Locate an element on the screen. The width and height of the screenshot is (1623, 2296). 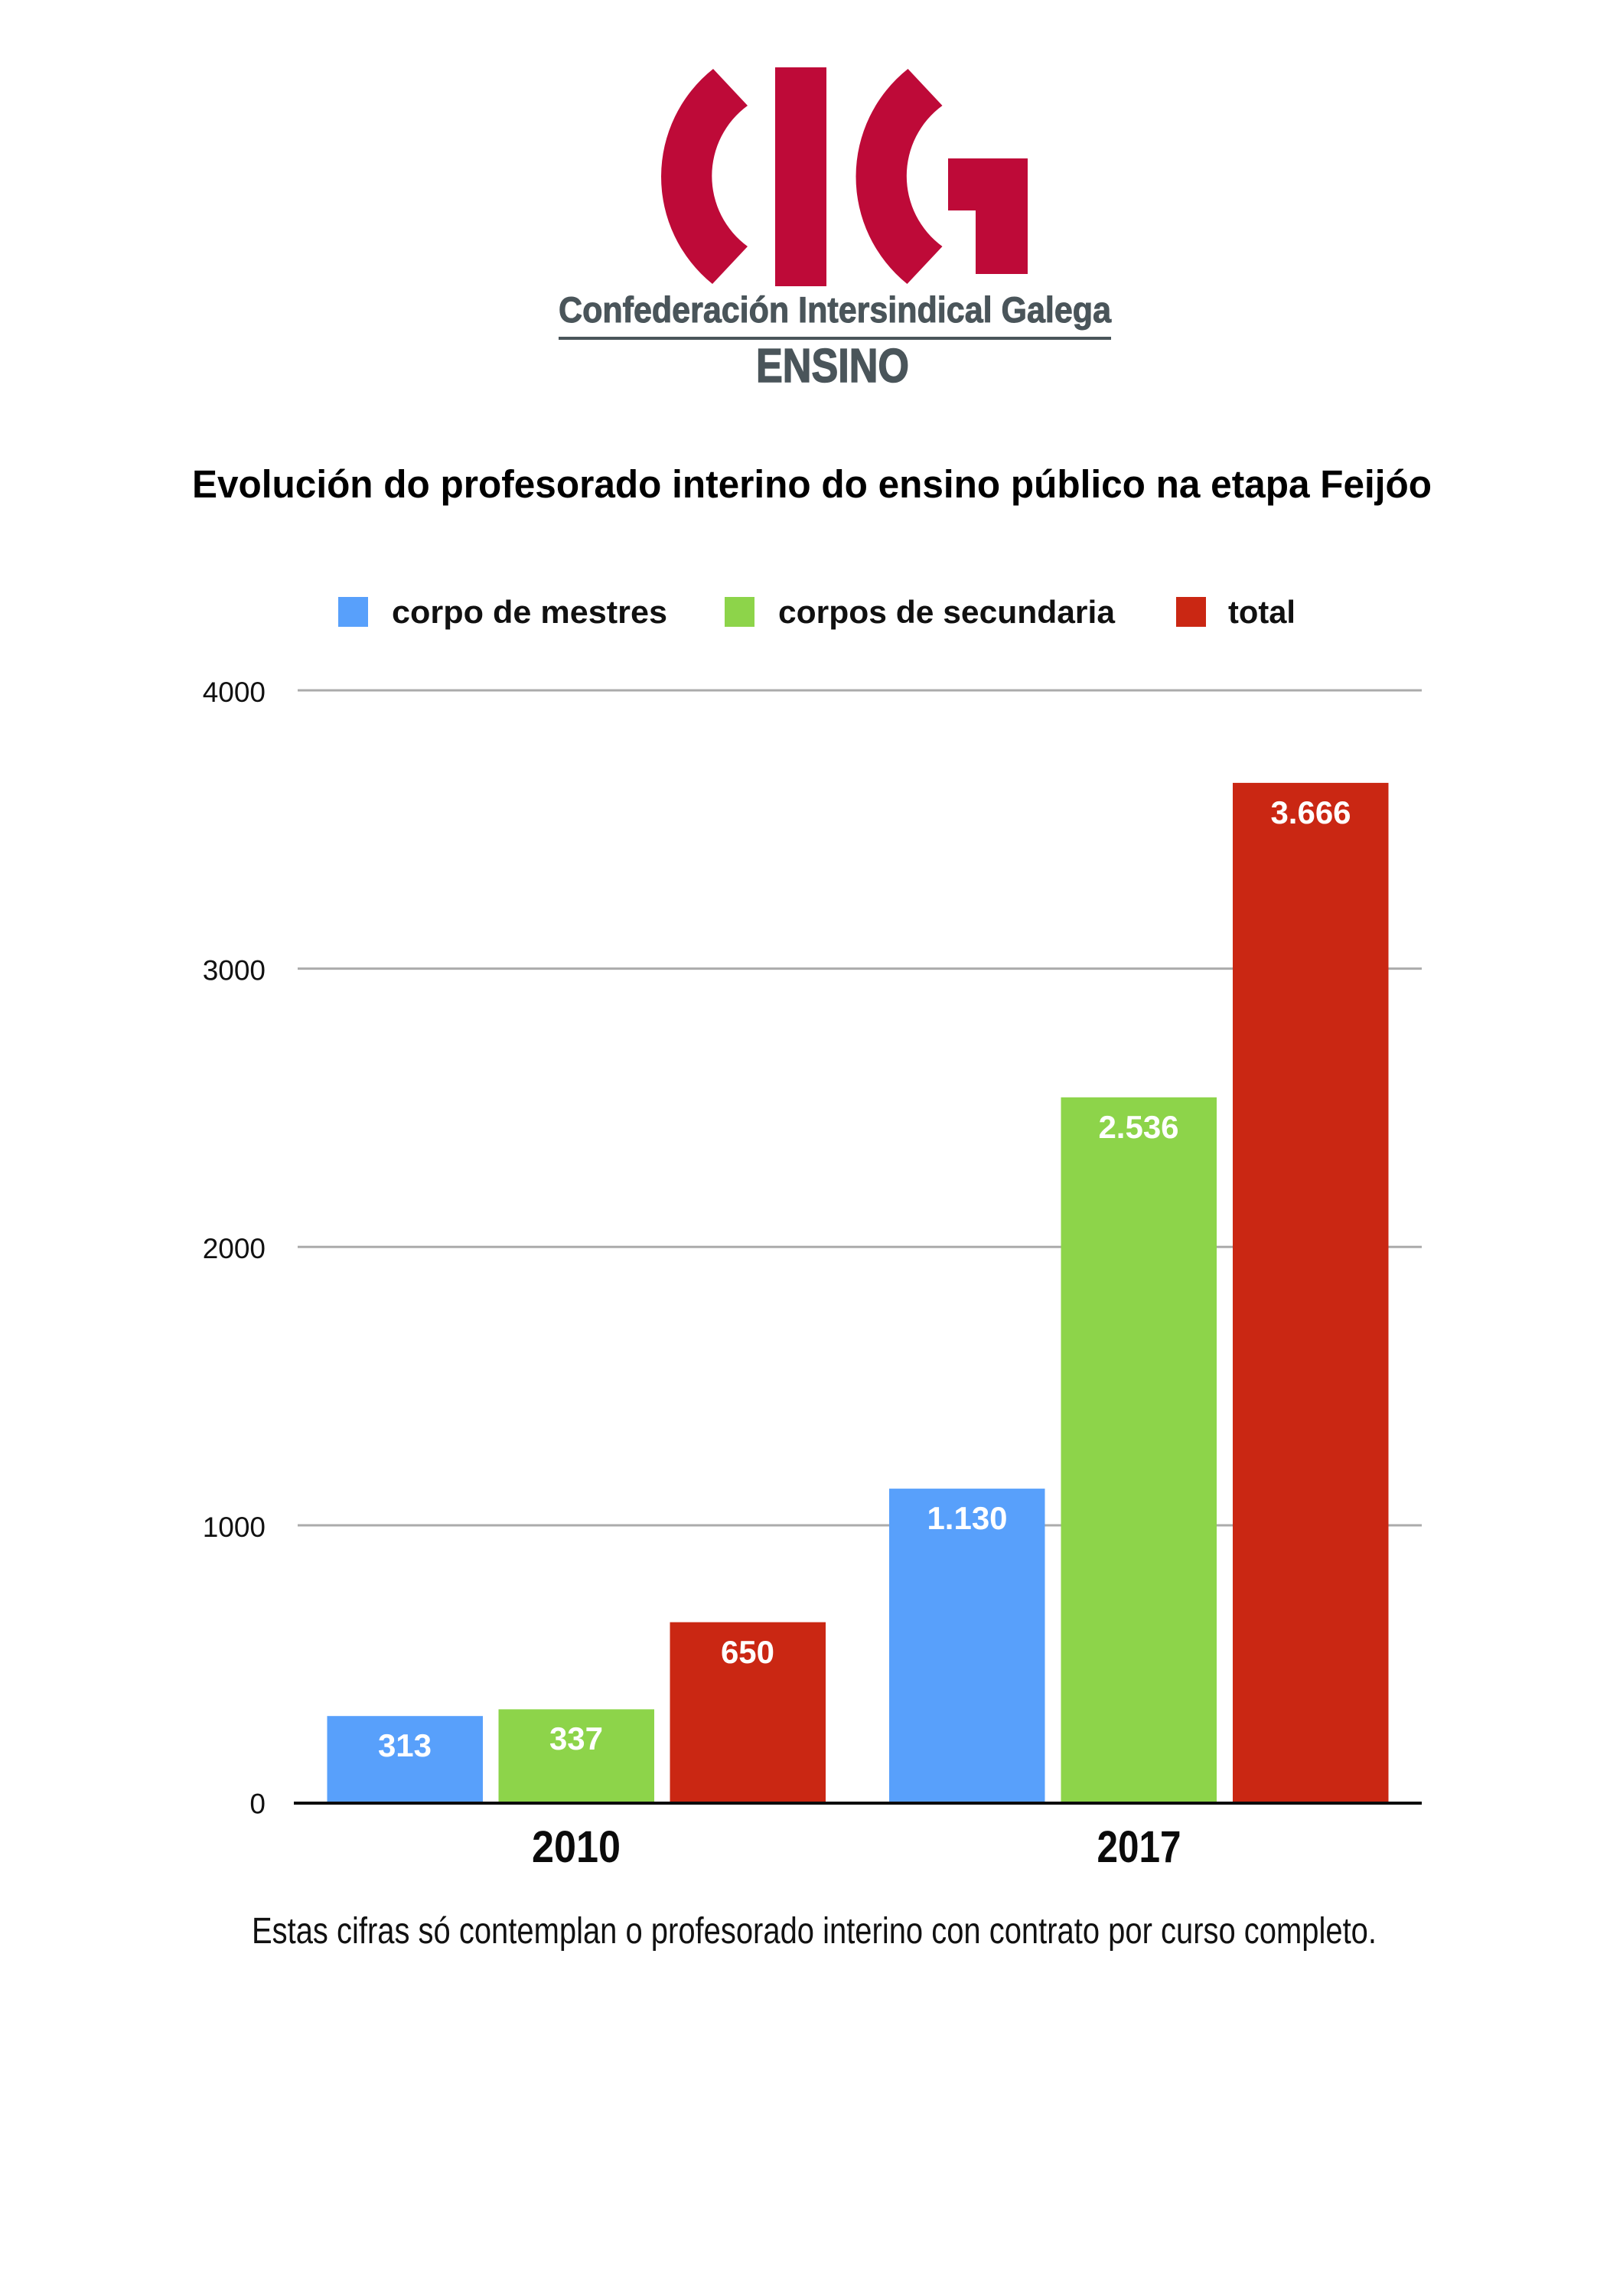
svg-text: 0 is located at coordinates (257, 1803).